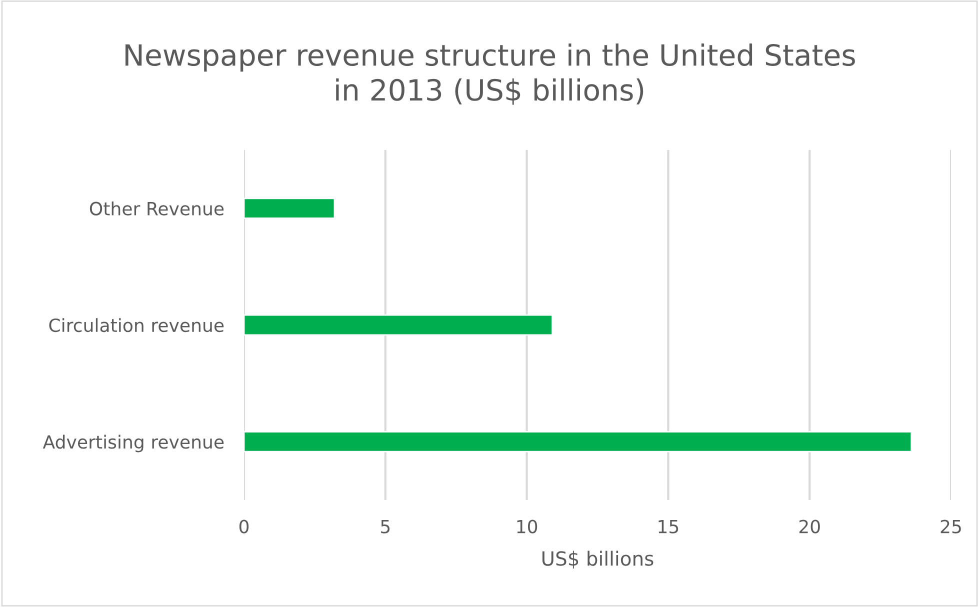  Describe the element at coordinates (157, 208) in the screenshot. I see `y-tick-label: Other Revenue` at that location.